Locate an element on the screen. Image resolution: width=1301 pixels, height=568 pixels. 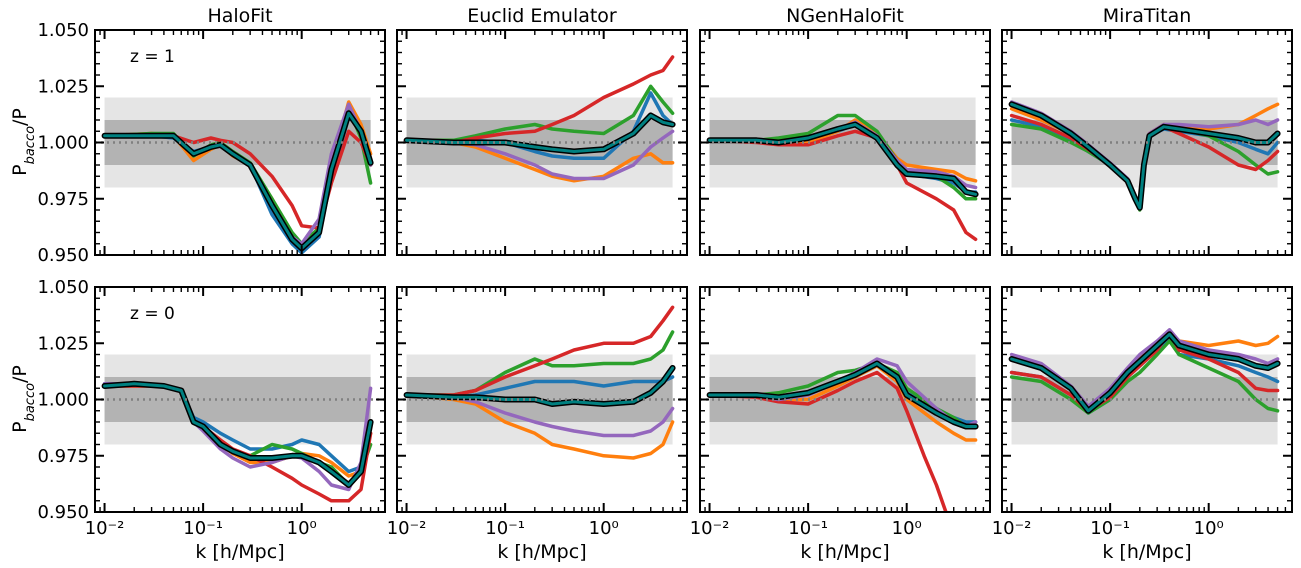
title-ngenhalofit: NGenHaloFit is located at coordinates (845, 16).